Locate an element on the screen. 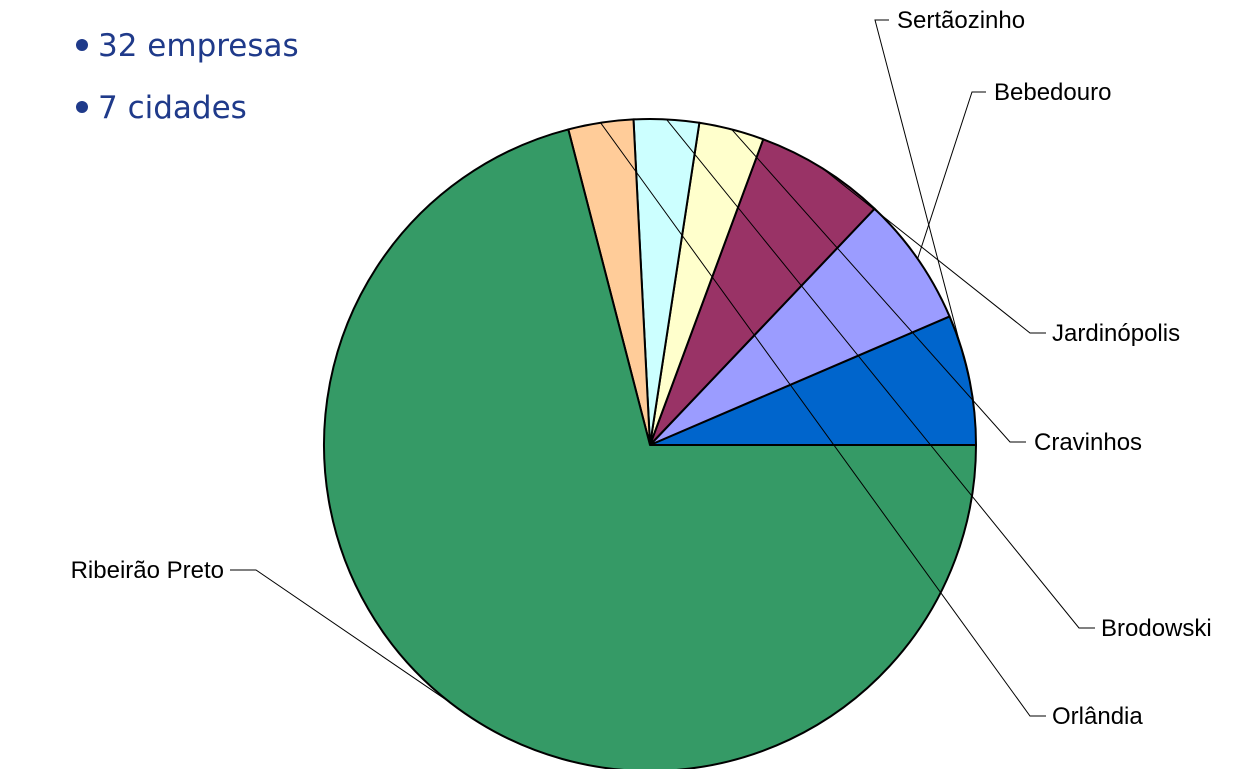  bullet-text: 32 empresas is located at coordinates (198, 46).